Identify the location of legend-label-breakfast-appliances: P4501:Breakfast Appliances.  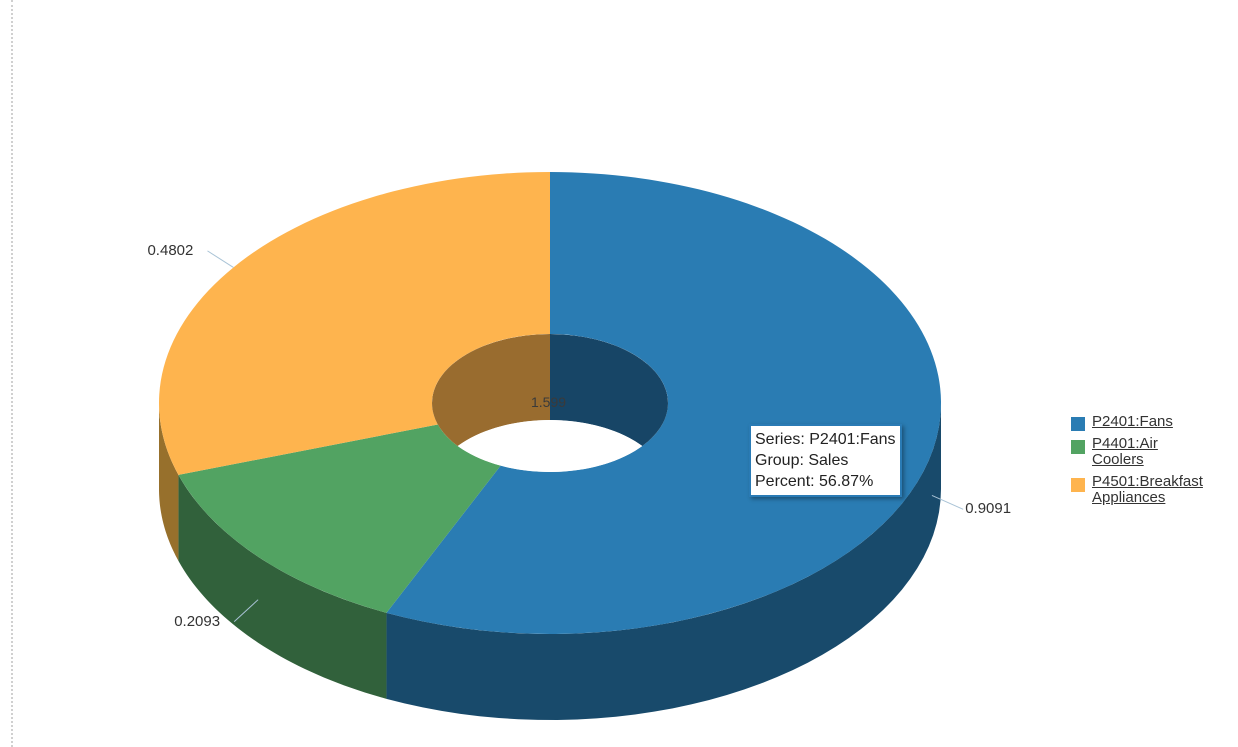
(1147, 489).